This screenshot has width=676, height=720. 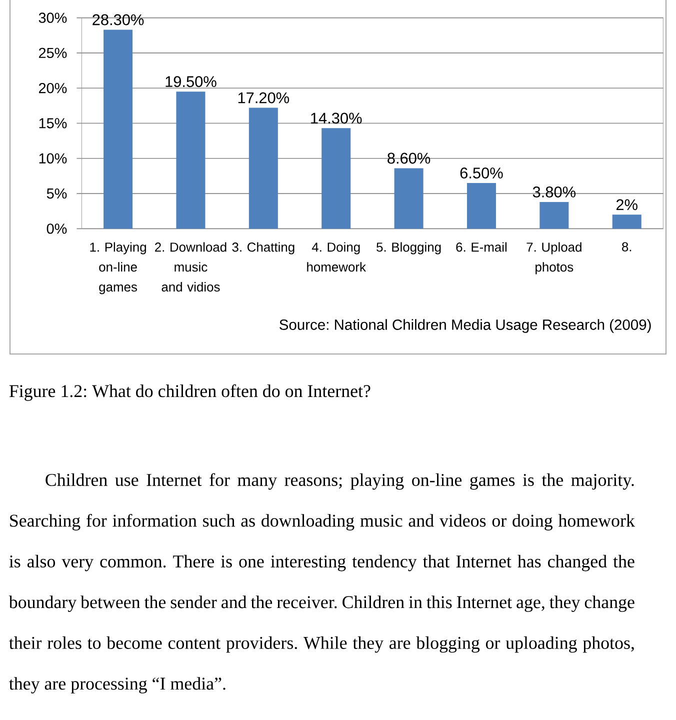 What do you see at coordinates (191, 82) in the screenshot?
I see `data-label: 19.50%` at bounding box center [191, 82].